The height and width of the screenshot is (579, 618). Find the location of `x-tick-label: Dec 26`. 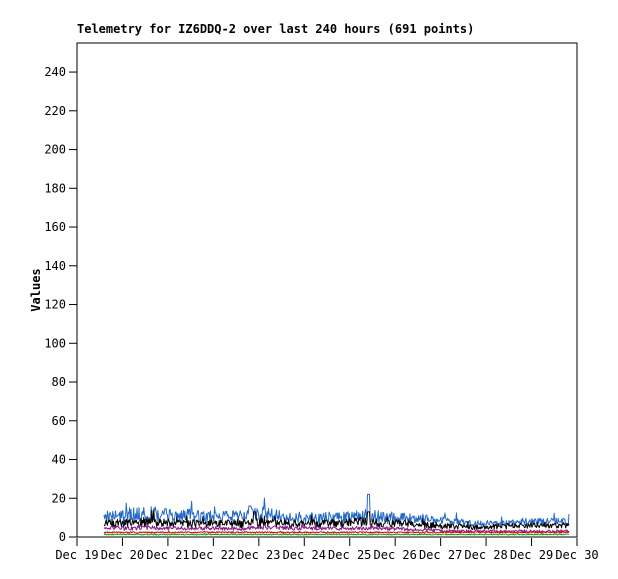

x-tick-label: Dec 26 is located at coordinates (395, 555).